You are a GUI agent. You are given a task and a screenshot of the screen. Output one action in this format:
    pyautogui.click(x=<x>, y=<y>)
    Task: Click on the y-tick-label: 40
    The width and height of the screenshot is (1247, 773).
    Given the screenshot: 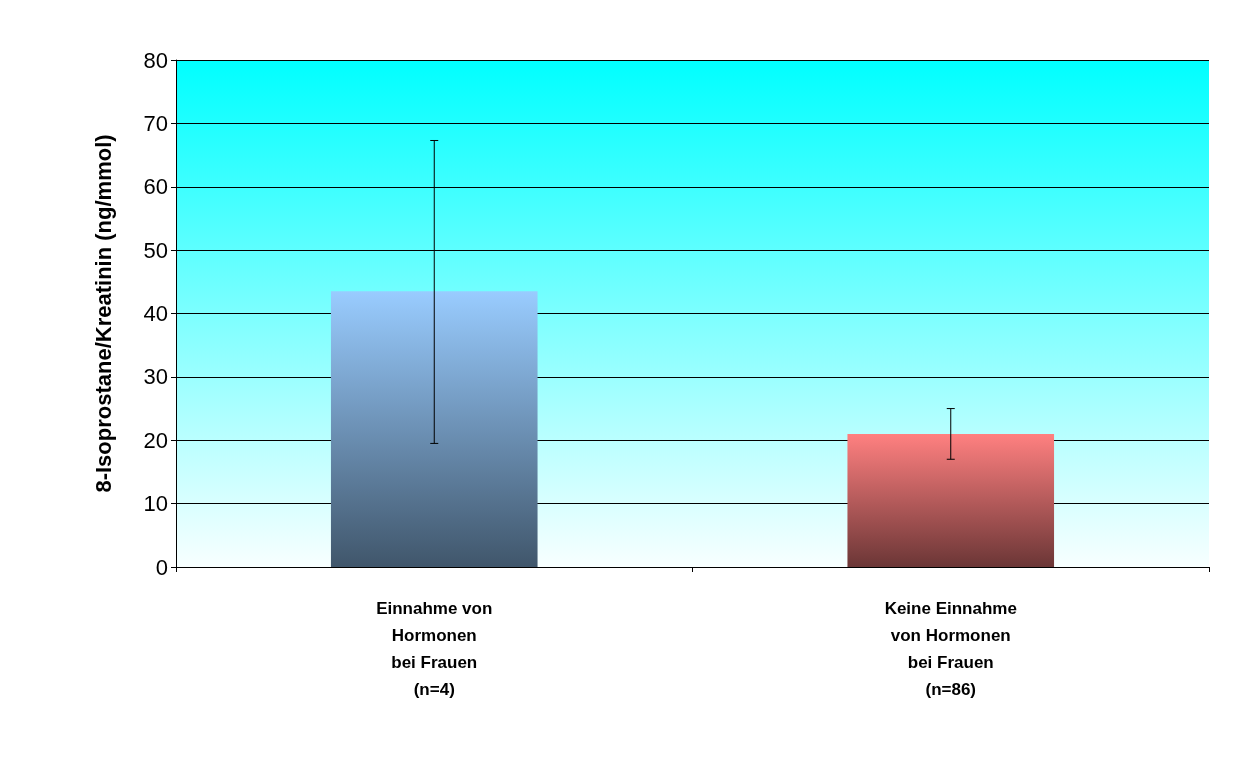 What is the action you would take?
    pyautogui.click(x=155, y=313)
    